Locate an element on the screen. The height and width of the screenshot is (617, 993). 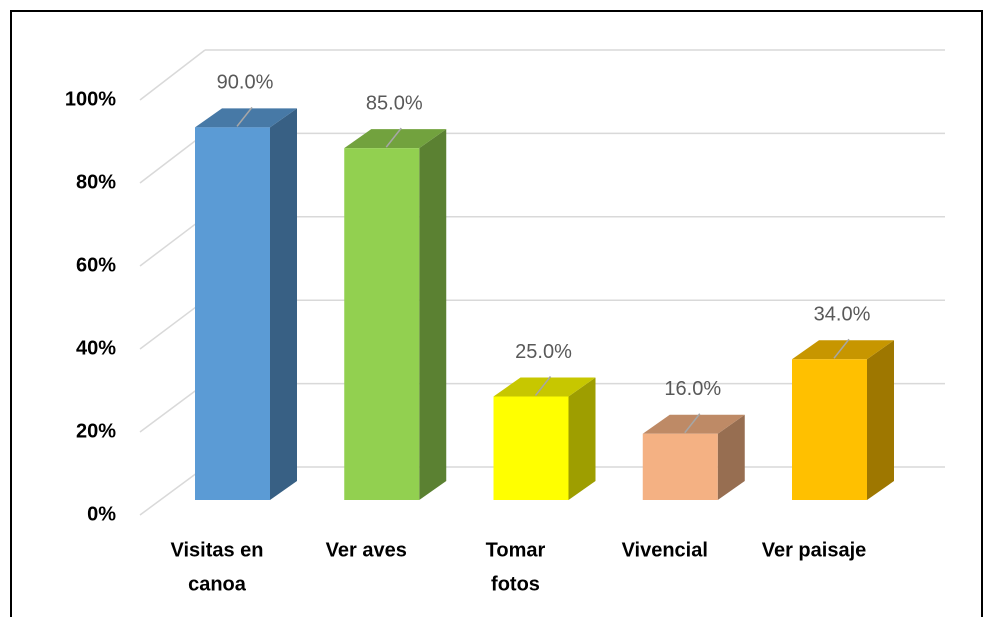
y-tick-label: 80% is located at coordinates (96, 182).